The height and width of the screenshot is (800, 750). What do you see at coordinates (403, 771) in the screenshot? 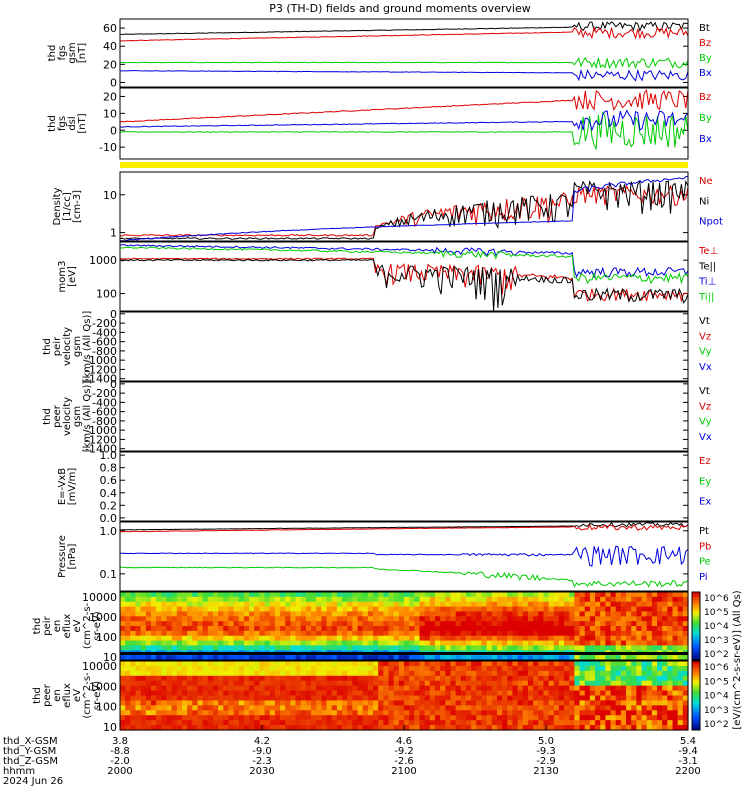
I see `x-row-value-3-2: 2100` at bounding box center [403, 771].